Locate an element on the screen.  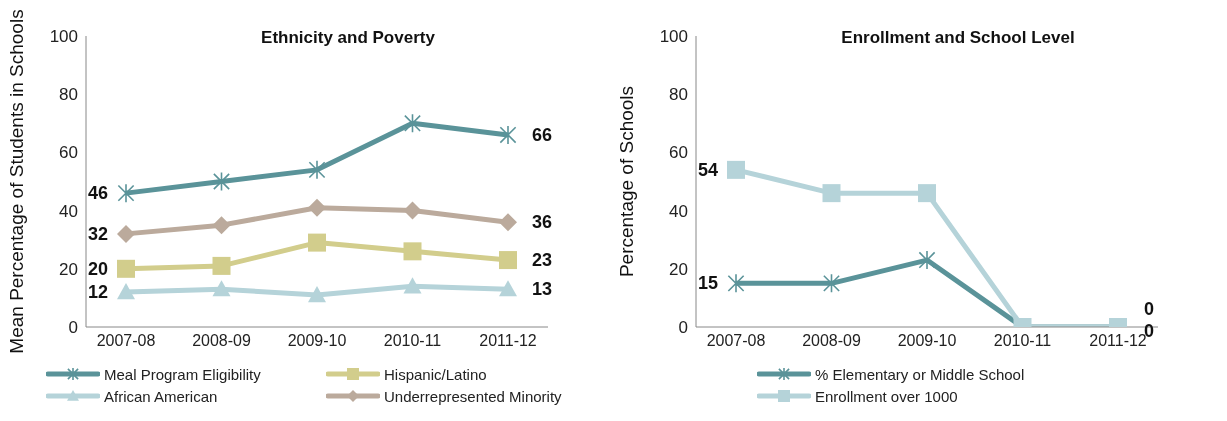
data-label: 20 is located at coordinates (97, 268).